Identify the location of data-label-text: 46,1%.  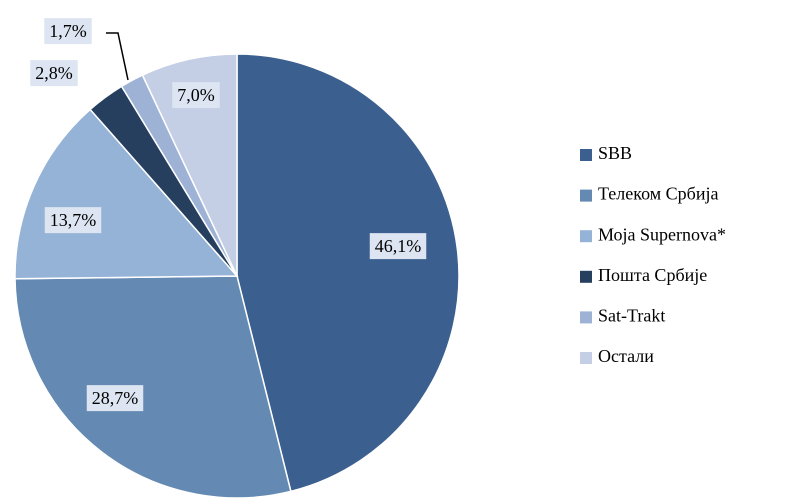
(398, 246).